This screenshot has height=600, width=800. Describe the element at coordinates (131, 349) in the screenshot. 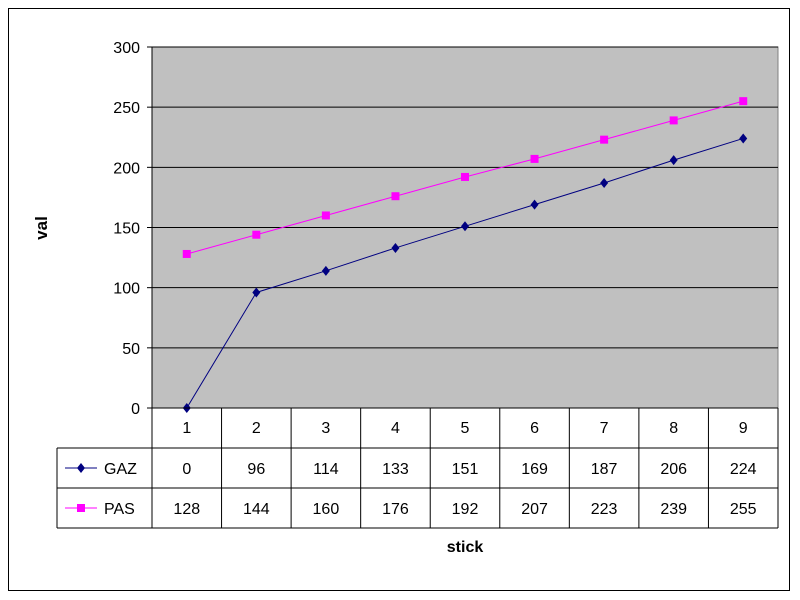

I see `y-tick-label: 50` at that location.